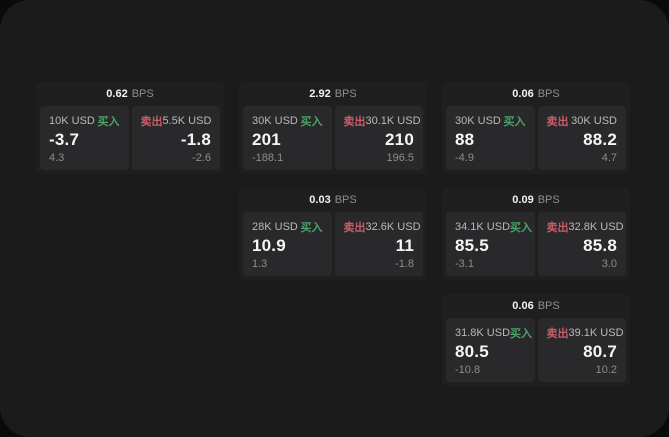  Describe the element at coordinates (393, 227) in the screenshot. I see `sell-size: 32.6K USD` at that location.